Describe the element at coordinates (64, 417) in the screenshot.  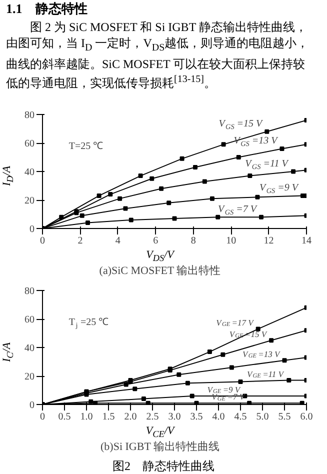
I see `x-tick-label: 0.5` at that location.